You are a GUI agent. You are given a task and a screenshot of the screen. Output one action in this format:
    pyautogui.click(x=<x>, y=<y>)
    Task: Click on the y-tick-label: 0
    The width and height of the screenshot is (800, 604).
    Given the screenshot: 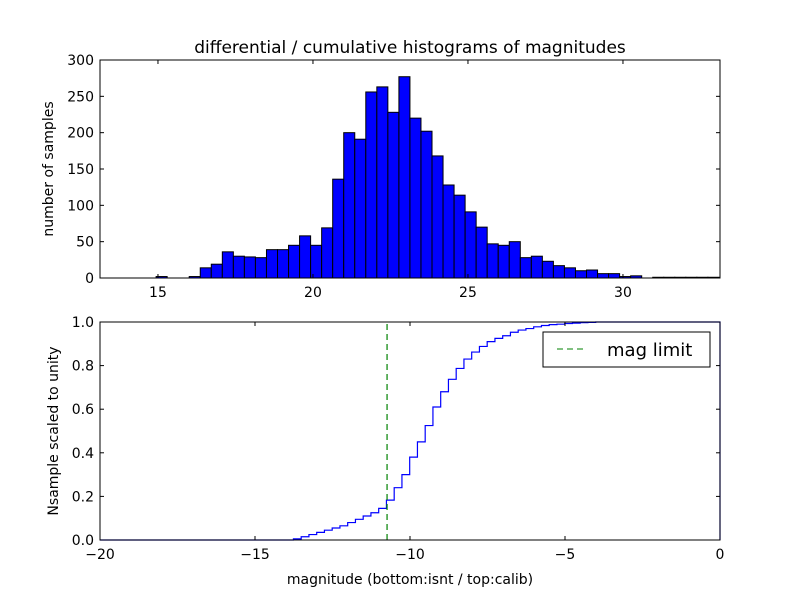 What is the action you would take?
    pyautogui.click(x=89, y=279)
    